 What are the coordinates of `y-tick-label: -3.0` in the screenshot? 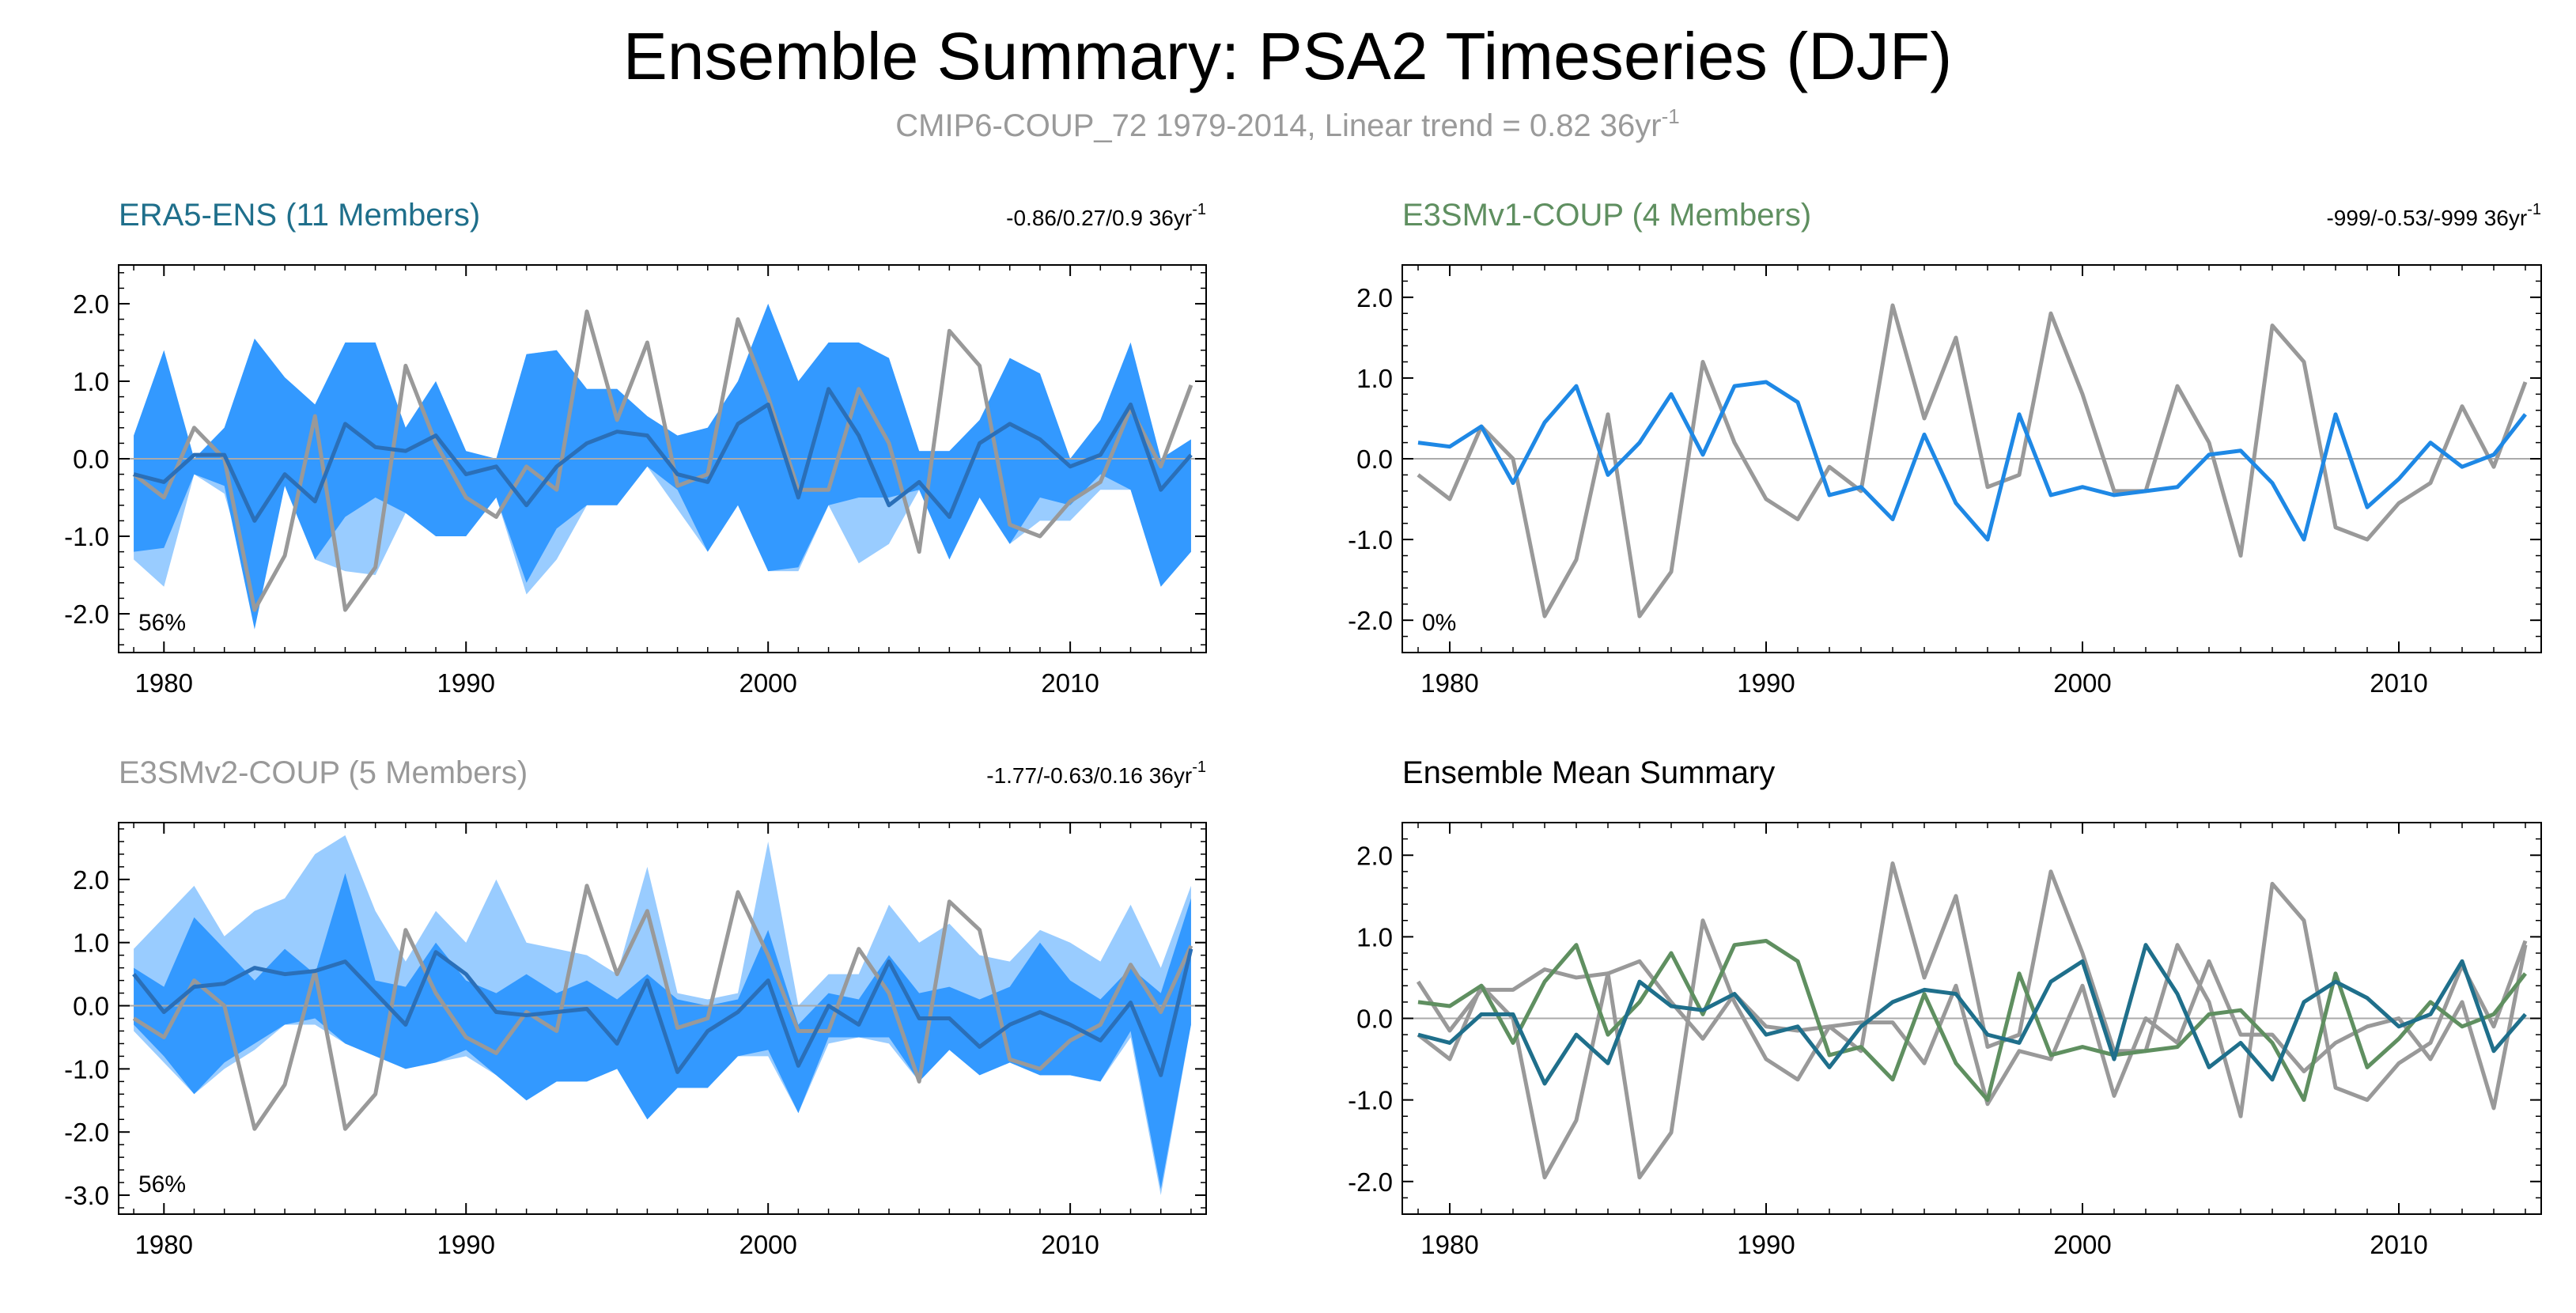 It's located at (87, 1195).